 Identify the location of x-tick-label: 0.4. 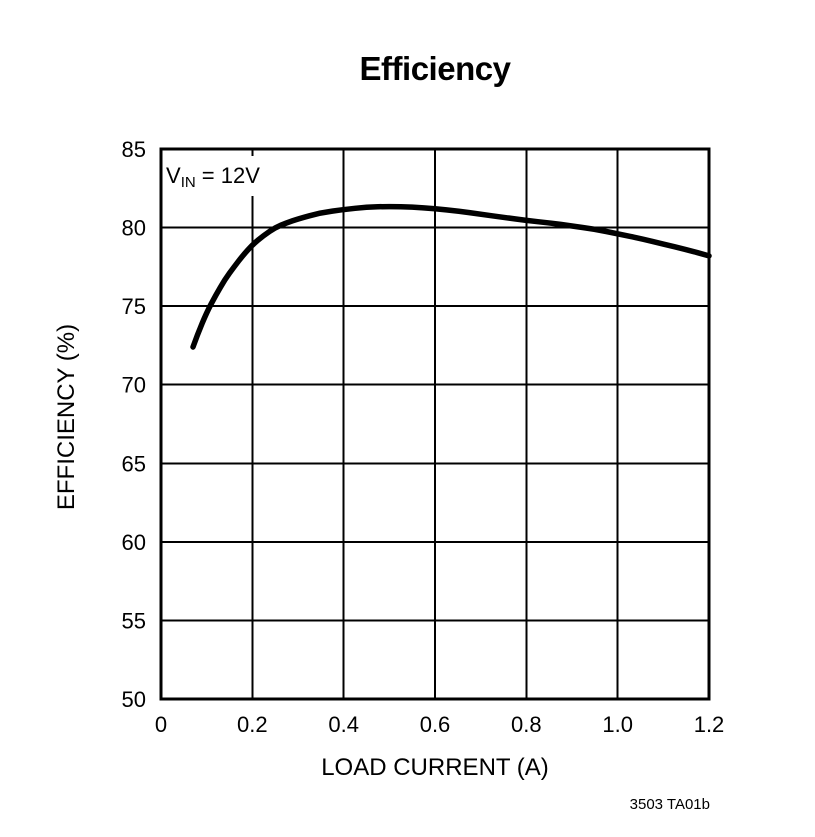
(343, 724).